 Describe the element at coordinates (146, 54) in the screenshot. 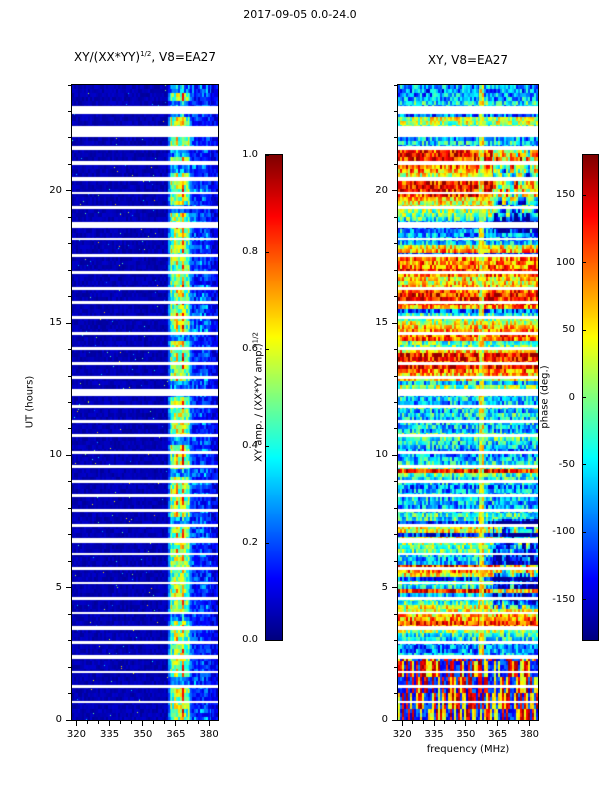

I see `left-title-sup: 1/2` at that location.